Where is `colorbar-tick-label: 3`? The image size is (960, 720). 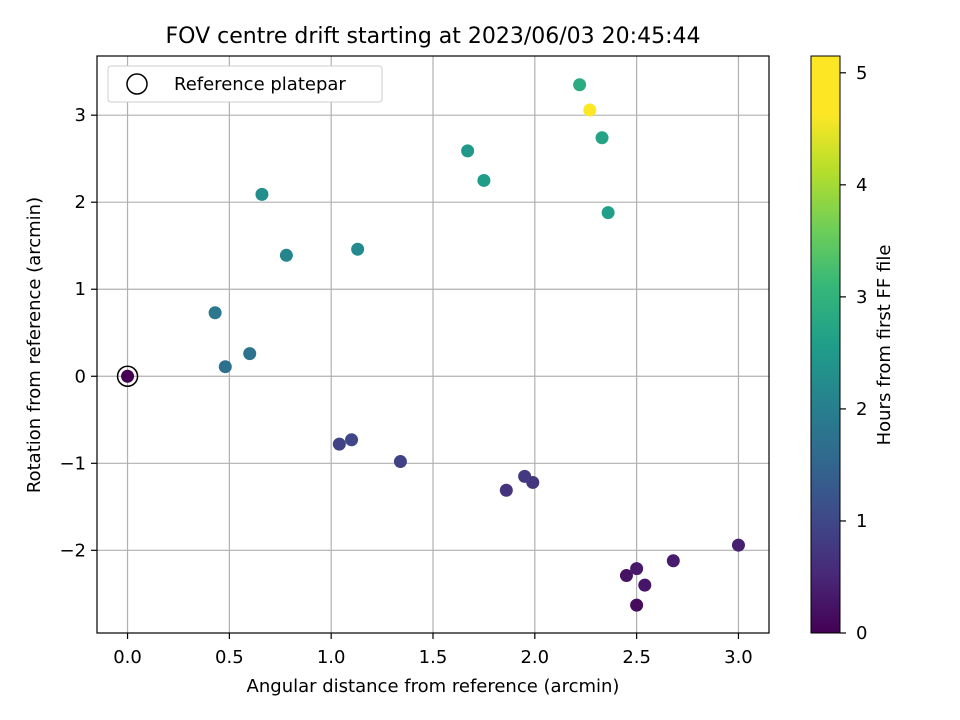 colorbar-tick-label: 3 is located at coordinates (861, 297).